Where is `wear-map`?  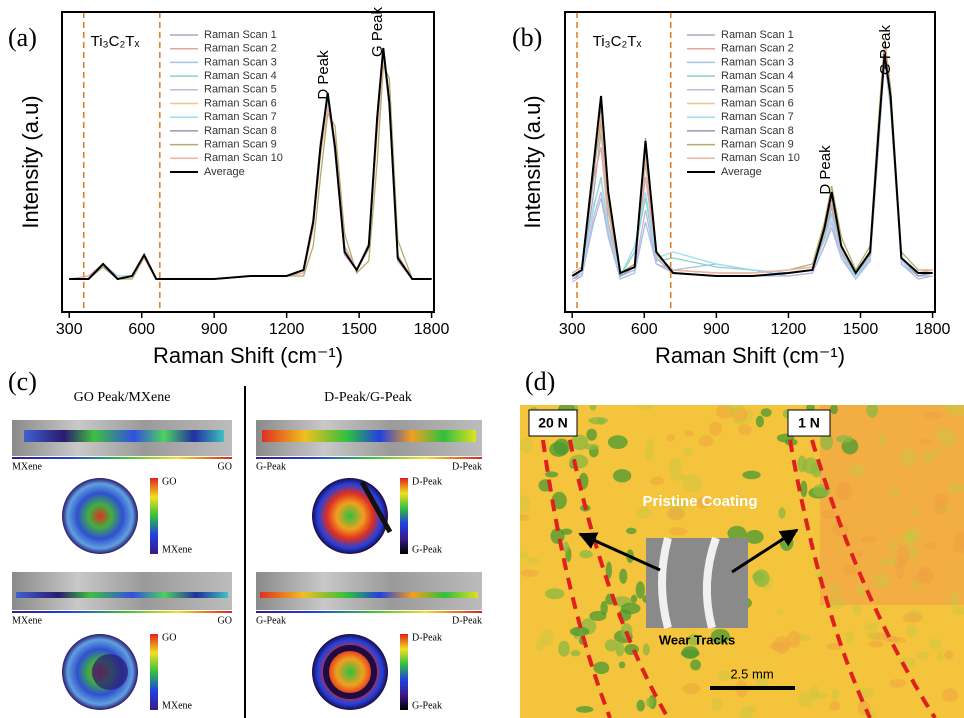 wear-map is located at coordinates (350, 516).